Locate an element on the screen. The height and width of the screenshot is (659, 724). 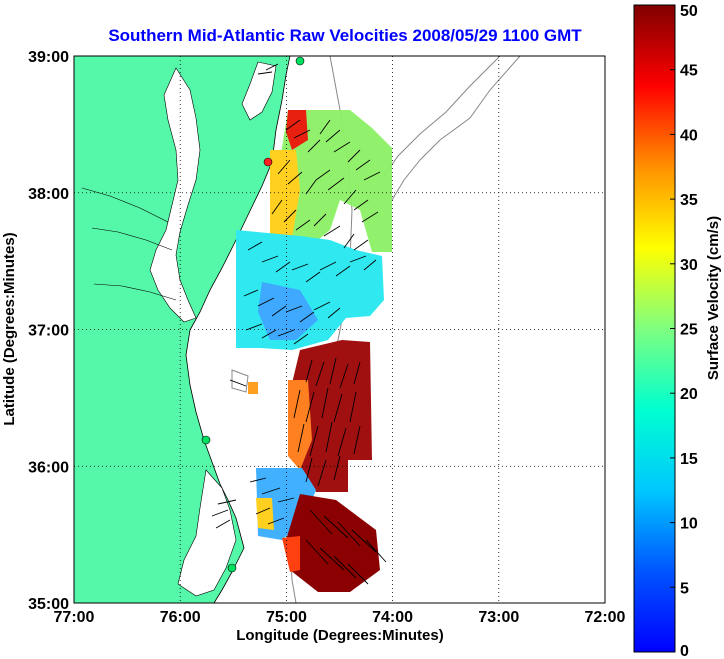
y-tick-label: 39:00 is located at coordinates (48, 57).